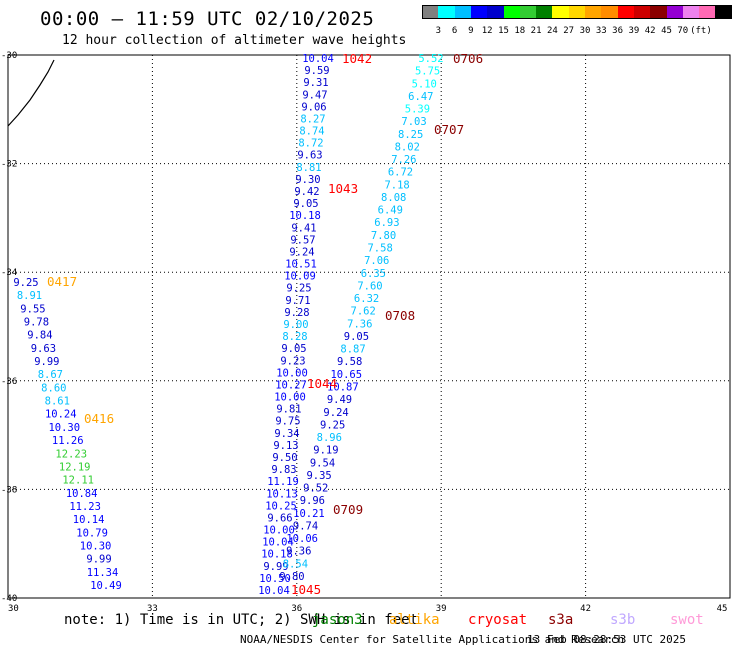  What do you see at coordinates (309, 156) in the screenshot?
I see `swh-value: 9.63` at bounding box center [309, 156].